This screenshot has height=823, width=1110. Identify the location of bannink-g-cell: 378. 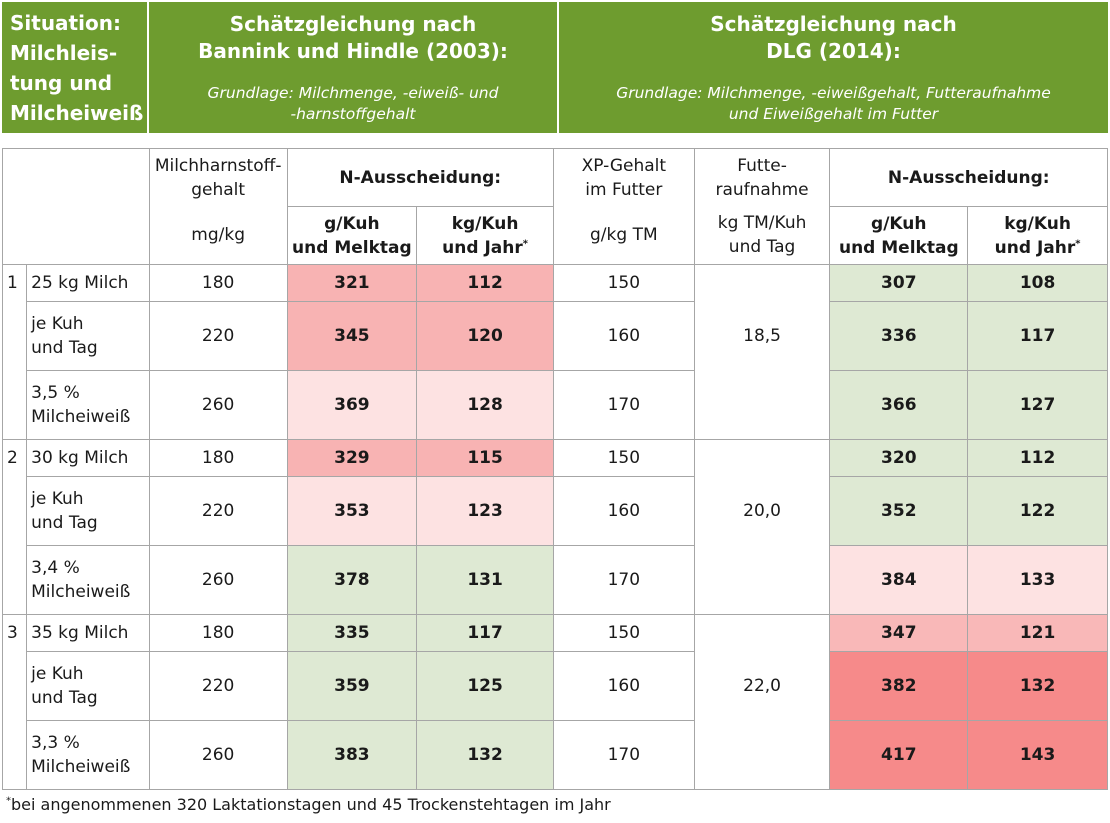
(352, 580).